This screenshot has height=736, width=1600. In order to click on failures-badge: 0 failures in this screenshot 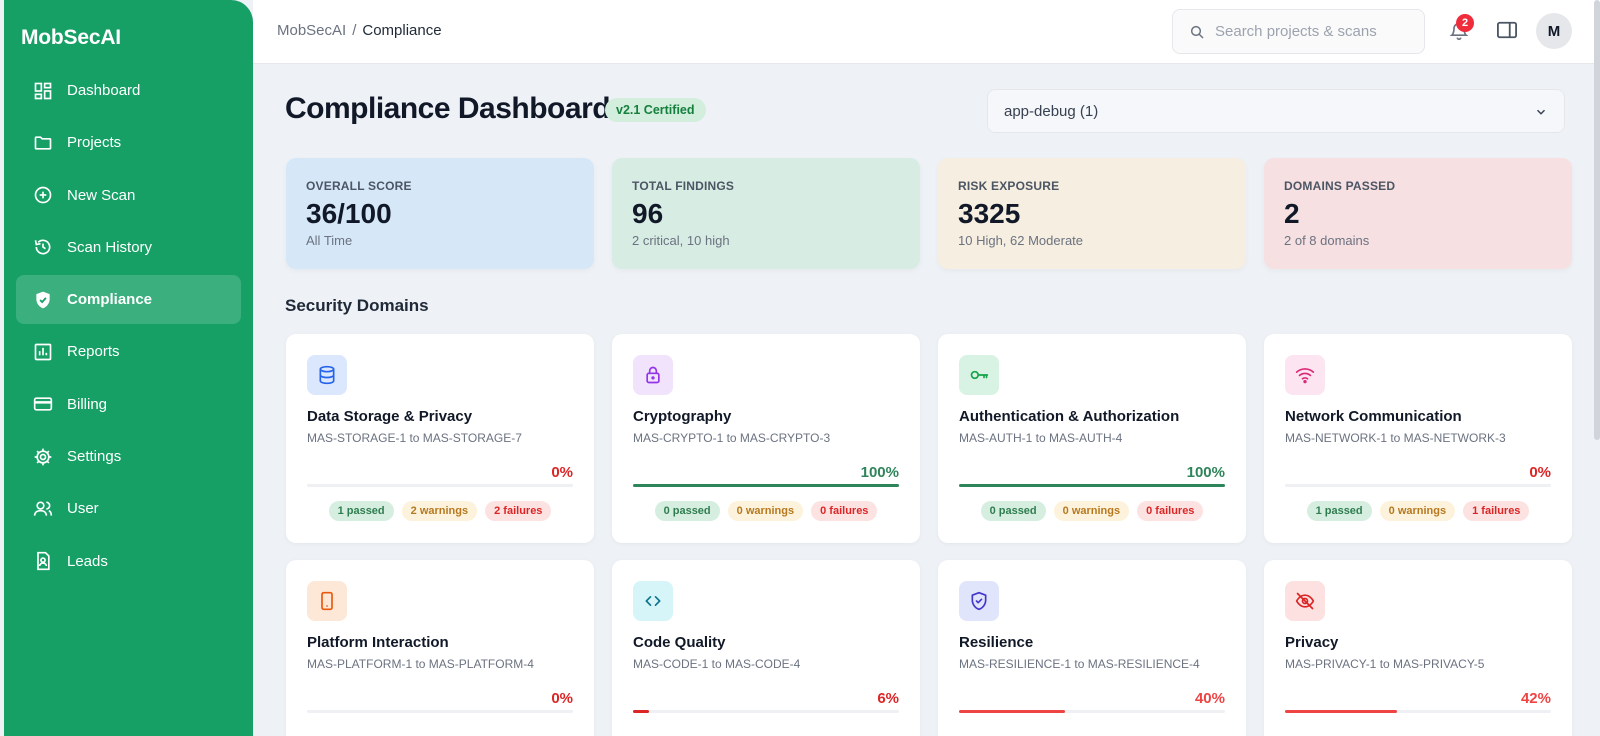, I will do `click(844, 511)`.